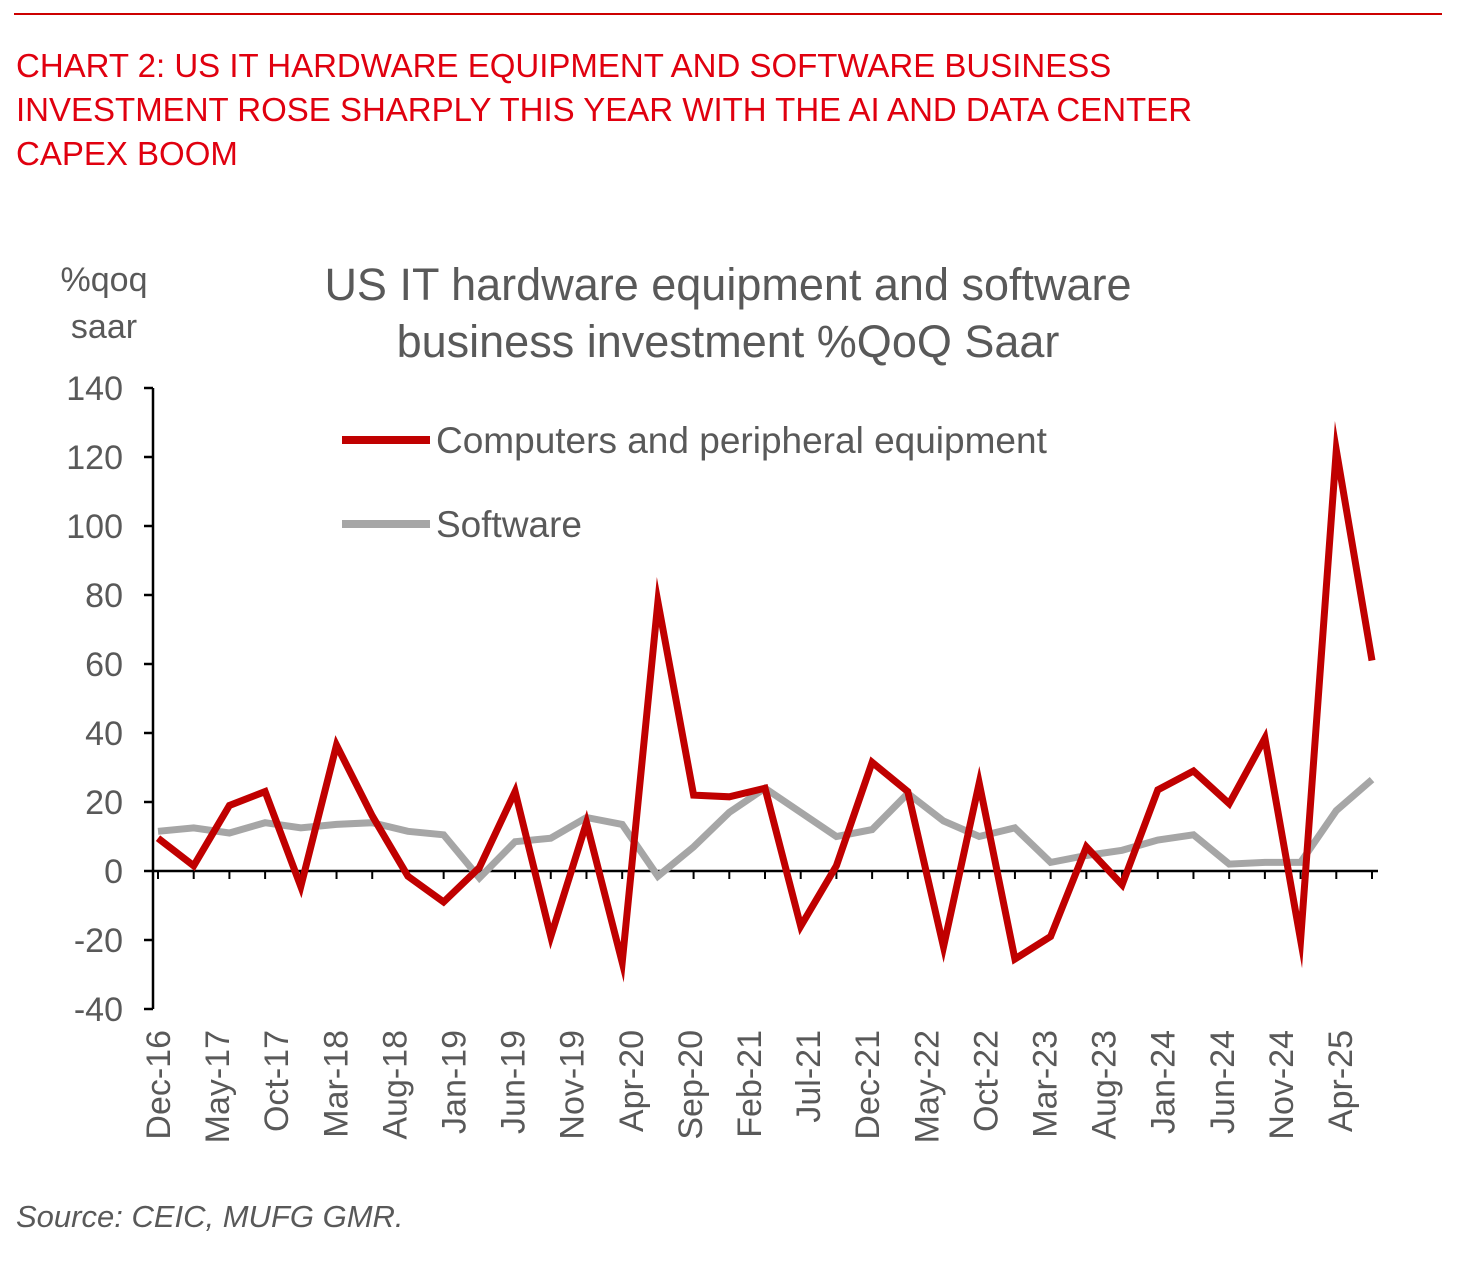 This screenshot has height=1269, width=1458. Describe the element at coordinates (573, 1085) in the screenshot. I see `x-tick-label: Nov-19` at that location.